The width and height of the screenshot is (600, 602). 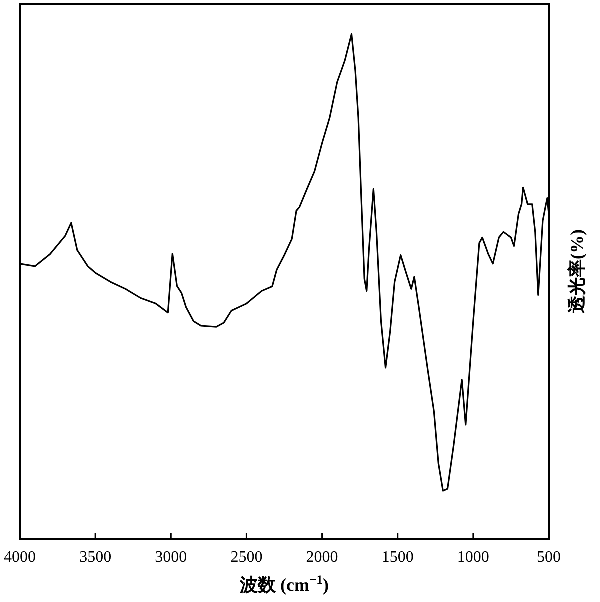 I want to click on x-tick-label: 2500, so click(x=246, y=557).